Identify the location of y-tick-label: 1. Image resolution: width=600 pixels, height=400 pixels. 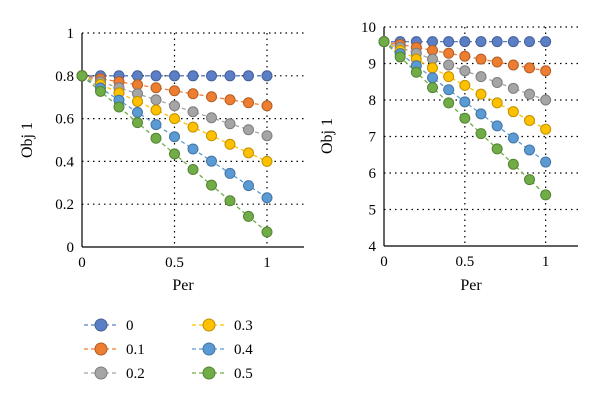
(71, 34).